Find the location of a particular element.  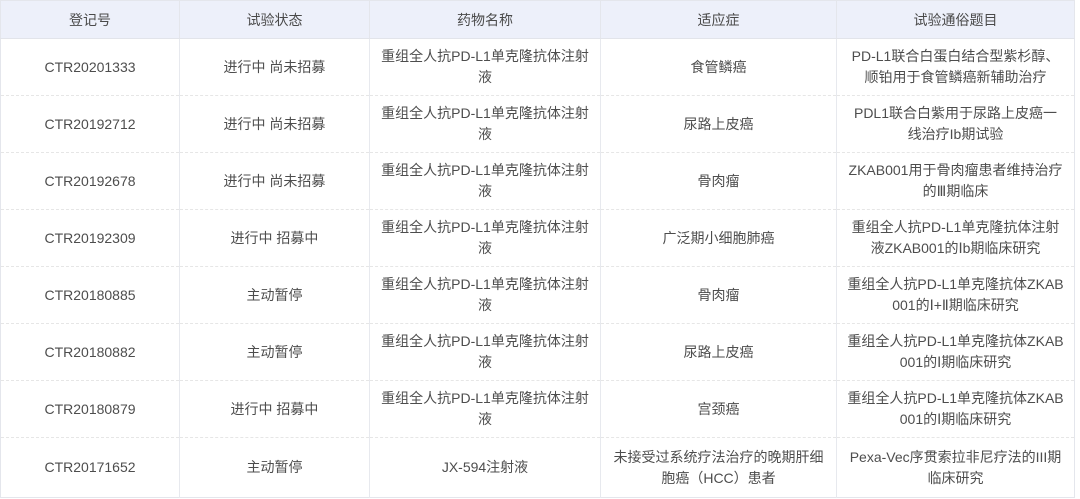

header-drug-name: 药物名称 is located at coordinates (485, 19).